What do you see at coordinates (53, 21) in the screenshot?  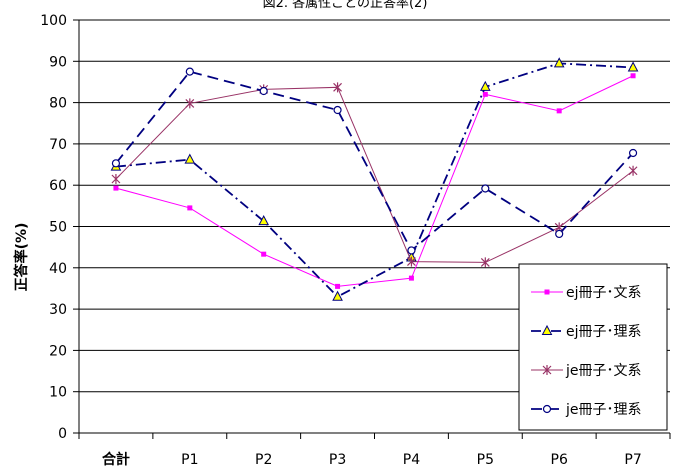 I see `y-tick-label: 100` at bounding box center [53, 21].